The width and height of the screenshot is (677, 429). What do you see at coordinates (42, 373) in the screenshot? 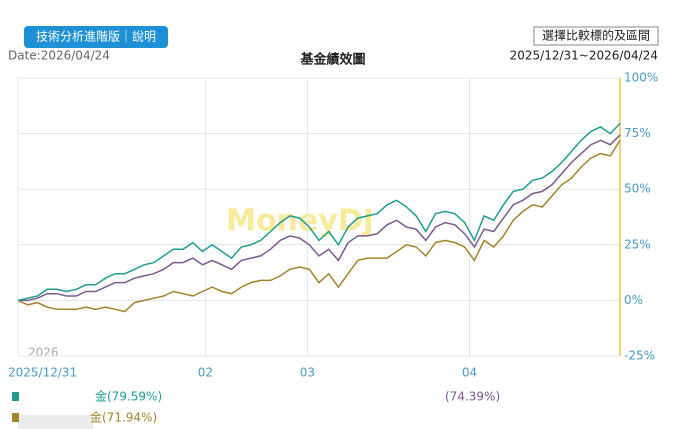
I see `x-tick-label: 2025/12/31` at bounding box center [42, 373].